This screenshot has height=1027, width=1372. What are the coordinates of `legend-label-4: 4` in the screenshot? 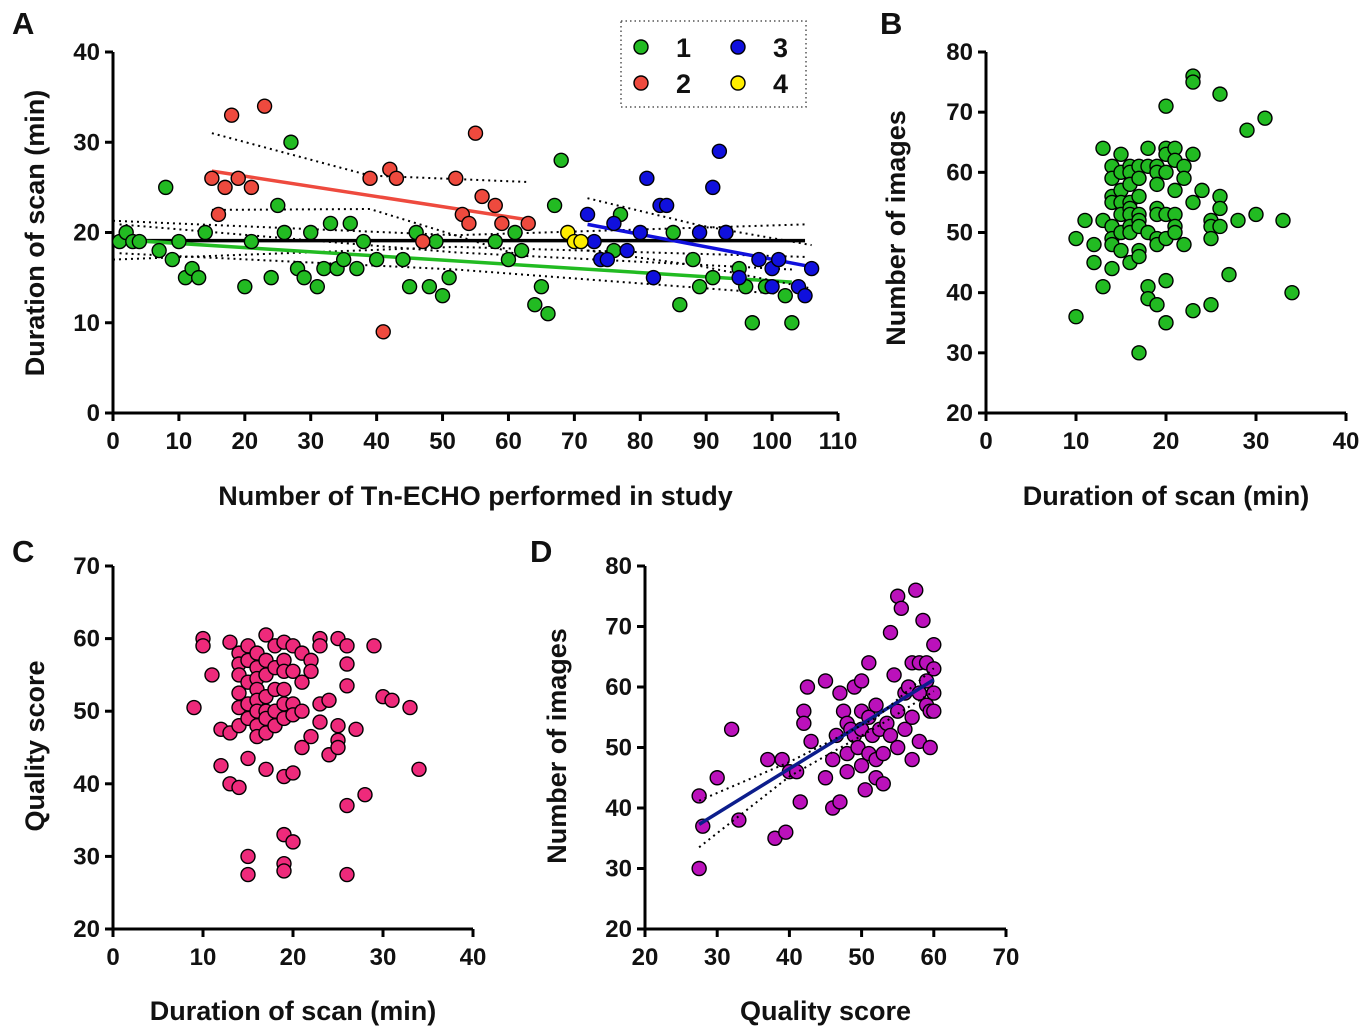 It's located at (780, 84).